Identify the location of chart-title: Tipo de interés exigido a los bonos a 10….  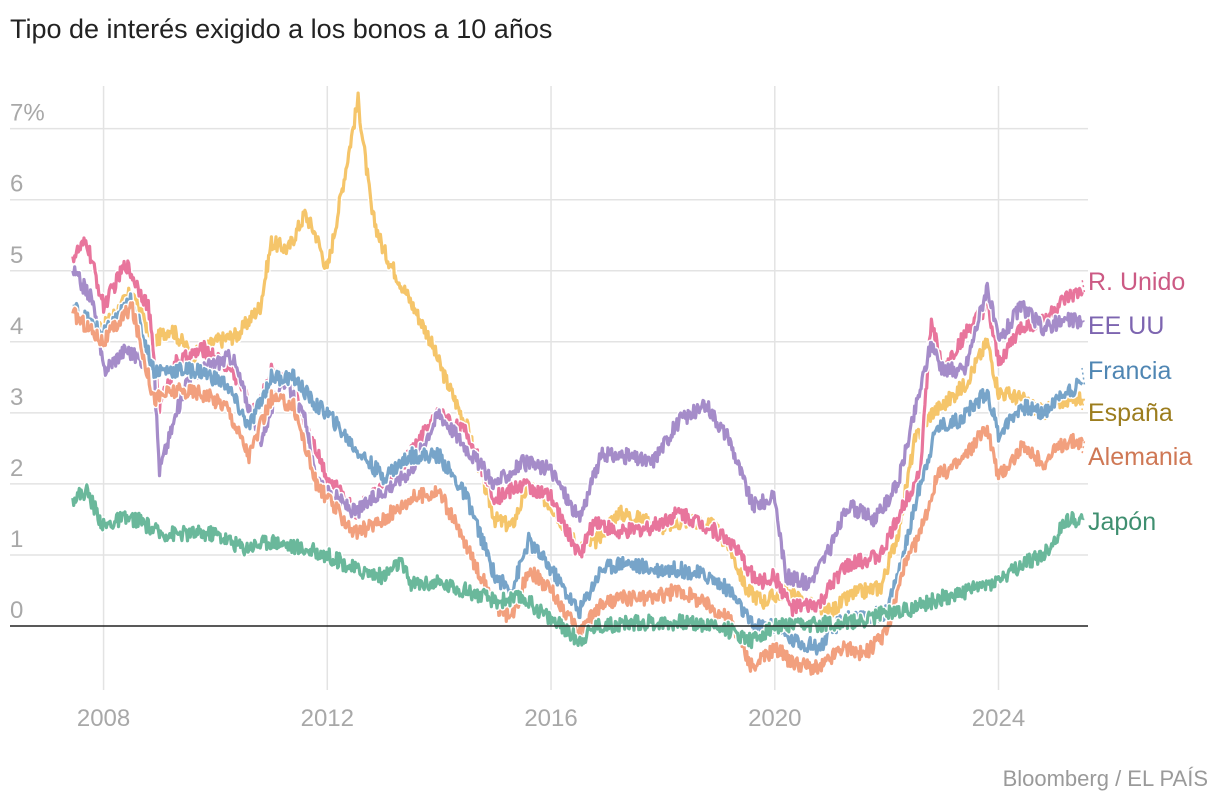
(281, 29).